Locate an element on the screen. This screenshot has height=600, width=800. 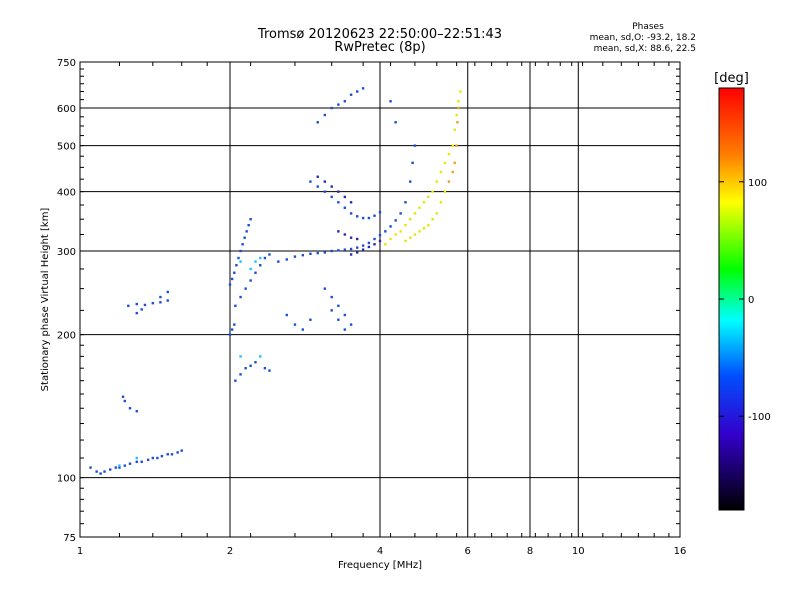
y-axis-ticks: 75 100 200 300 400 500 600 750 is located at coordinates (66, 301).